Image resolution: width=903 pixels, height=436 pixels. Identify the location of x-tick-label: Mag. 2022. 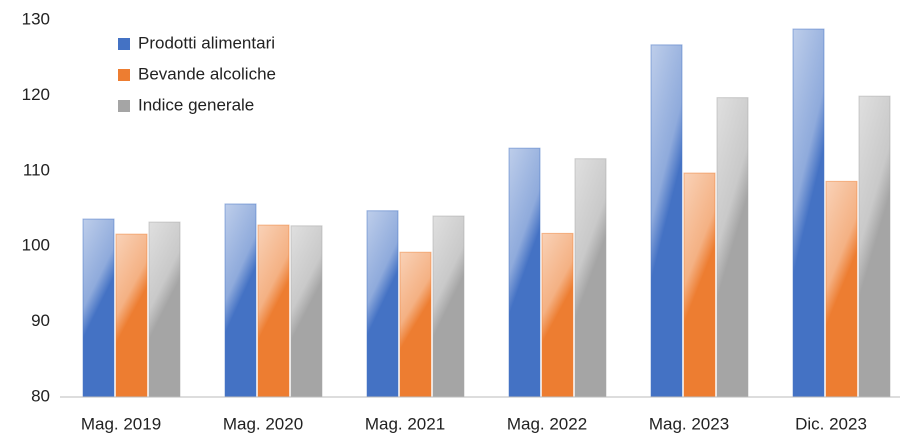
(547, 423).